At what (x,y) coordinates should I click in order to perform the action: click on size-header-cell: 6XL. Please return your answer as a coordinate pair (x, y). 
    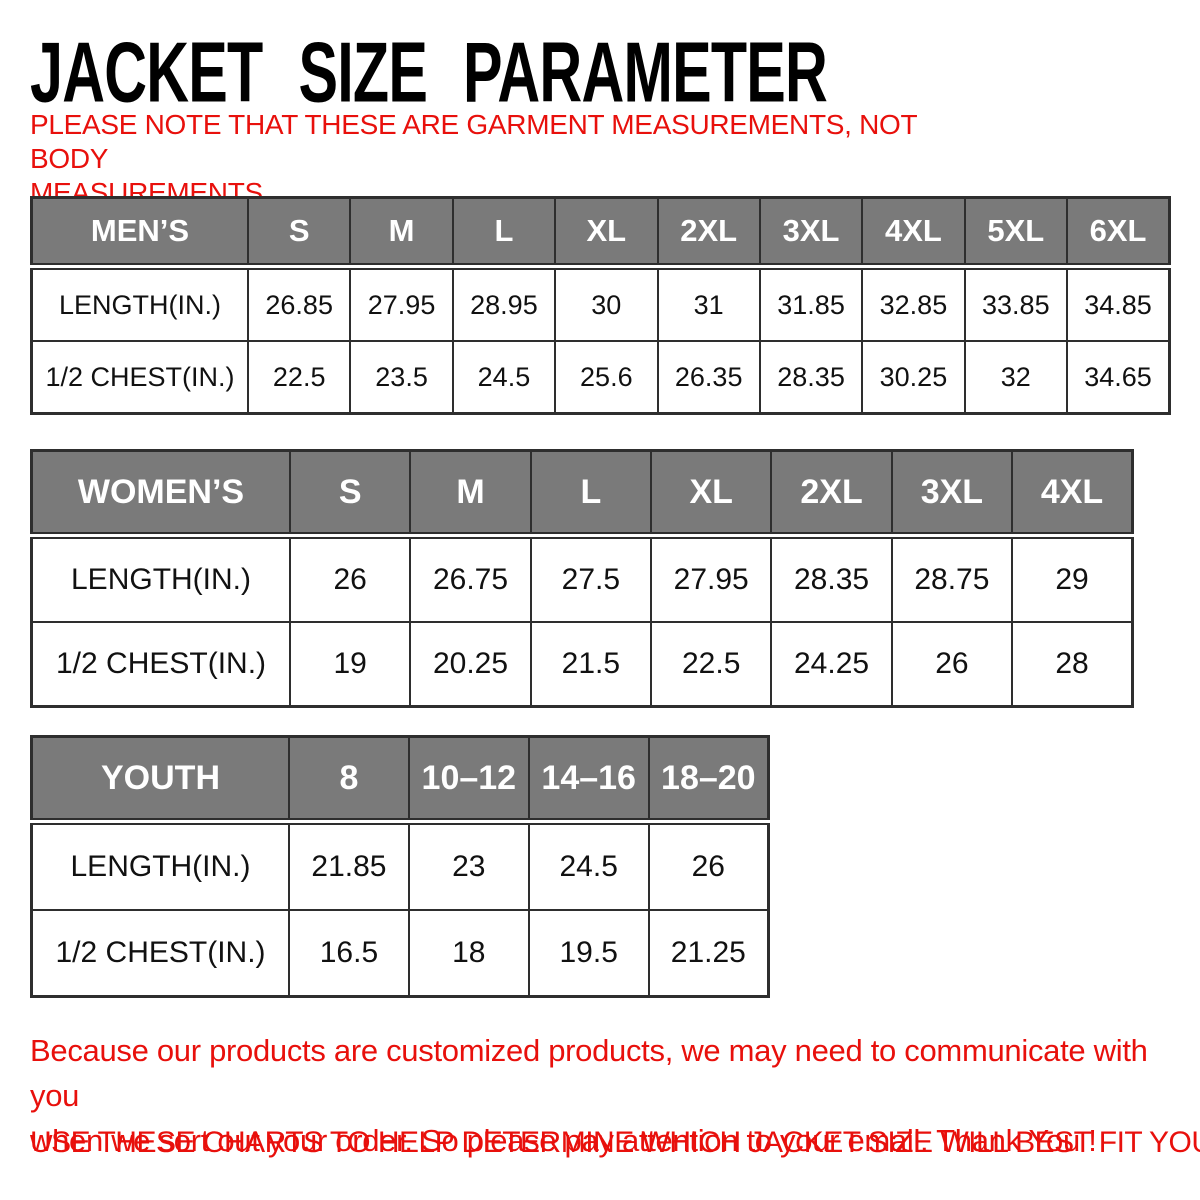
    Looking at the image, I should click on (1118, 233).